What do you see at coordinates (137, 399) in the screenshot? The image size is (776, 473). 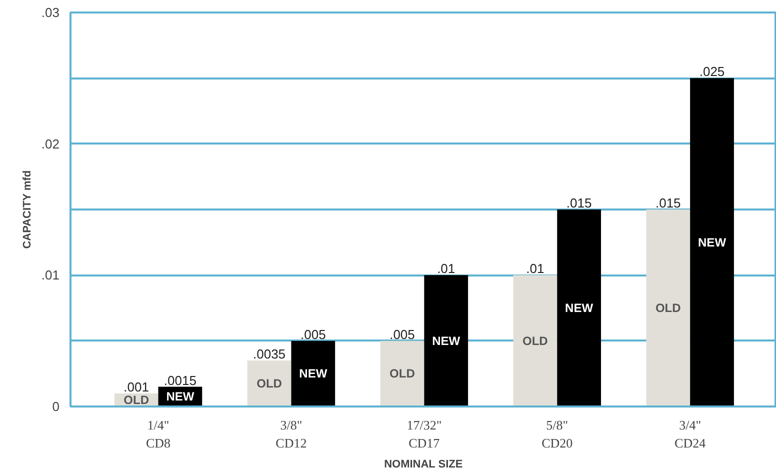 I see `series-label: OLD` at bounding box center [137, 399].